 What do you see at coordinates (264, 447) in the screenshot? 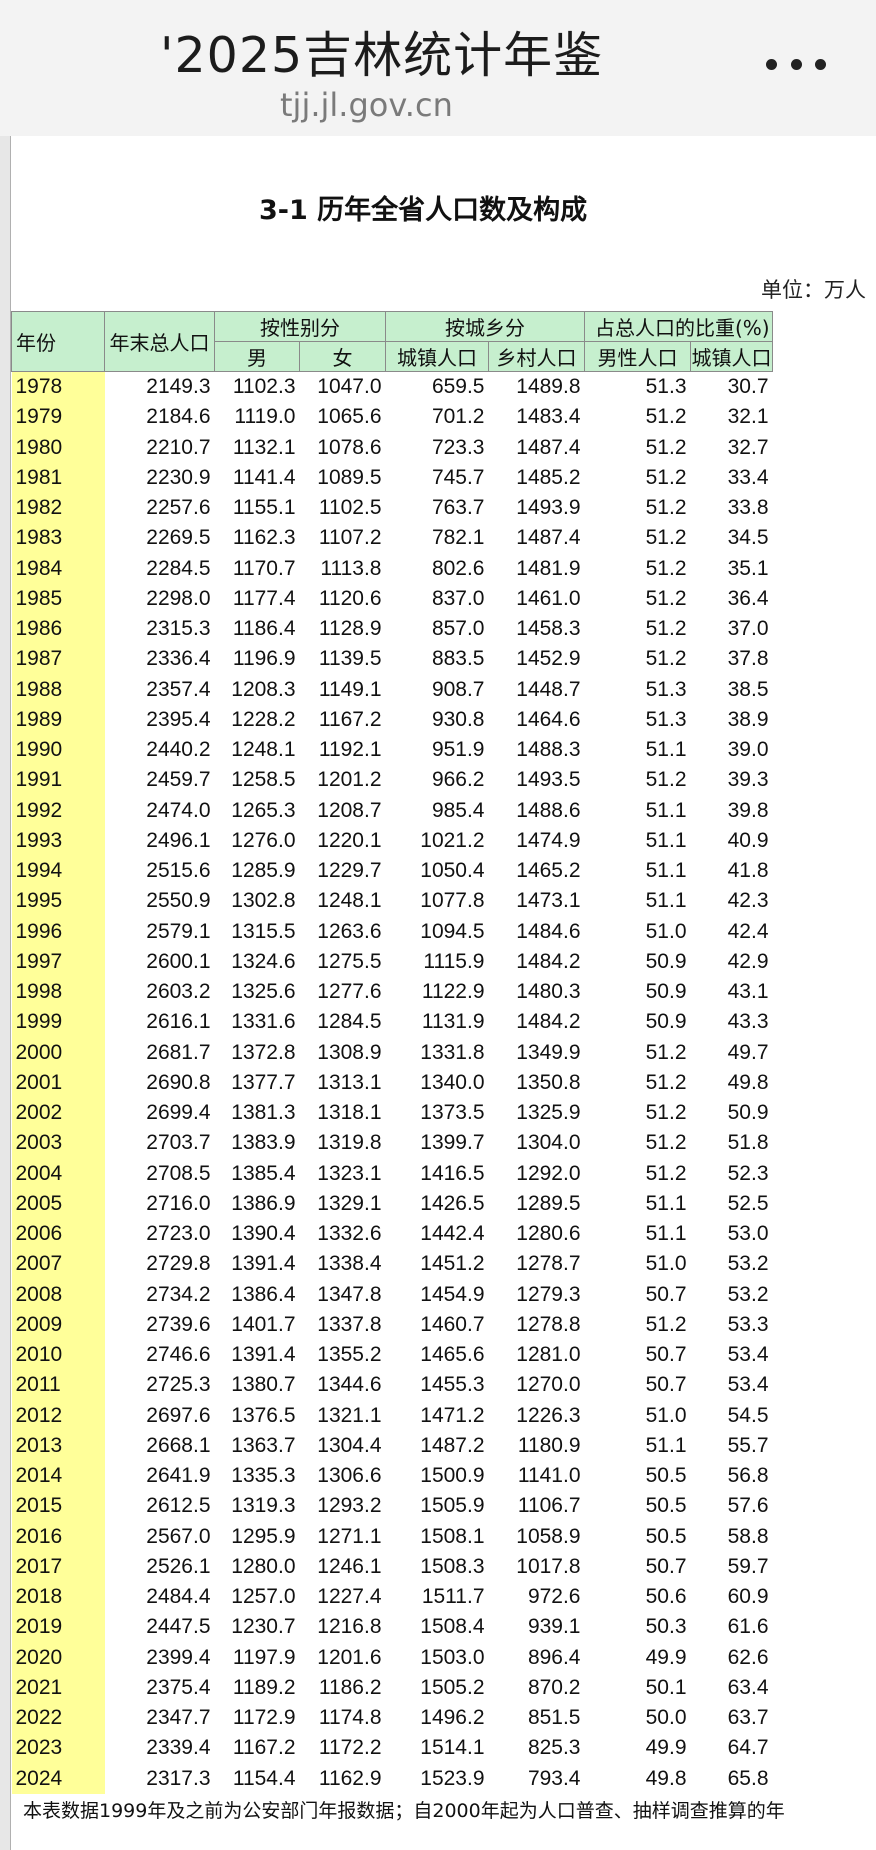
I see `value-cell: 1132.1` at bounding box center [264, 447].